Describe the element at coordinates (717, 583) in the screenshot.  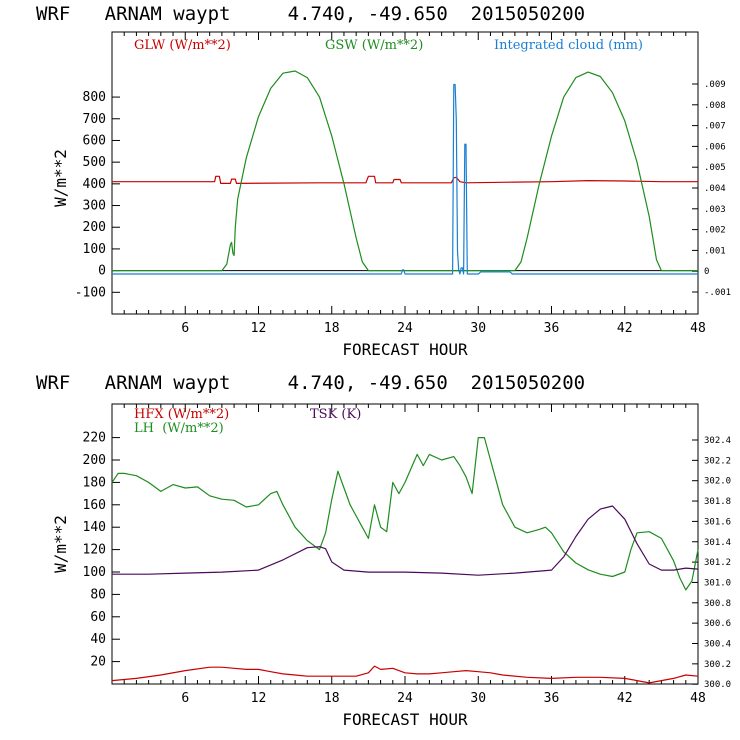
I see `bottom-y2-tick-label: 301.0` at that location.